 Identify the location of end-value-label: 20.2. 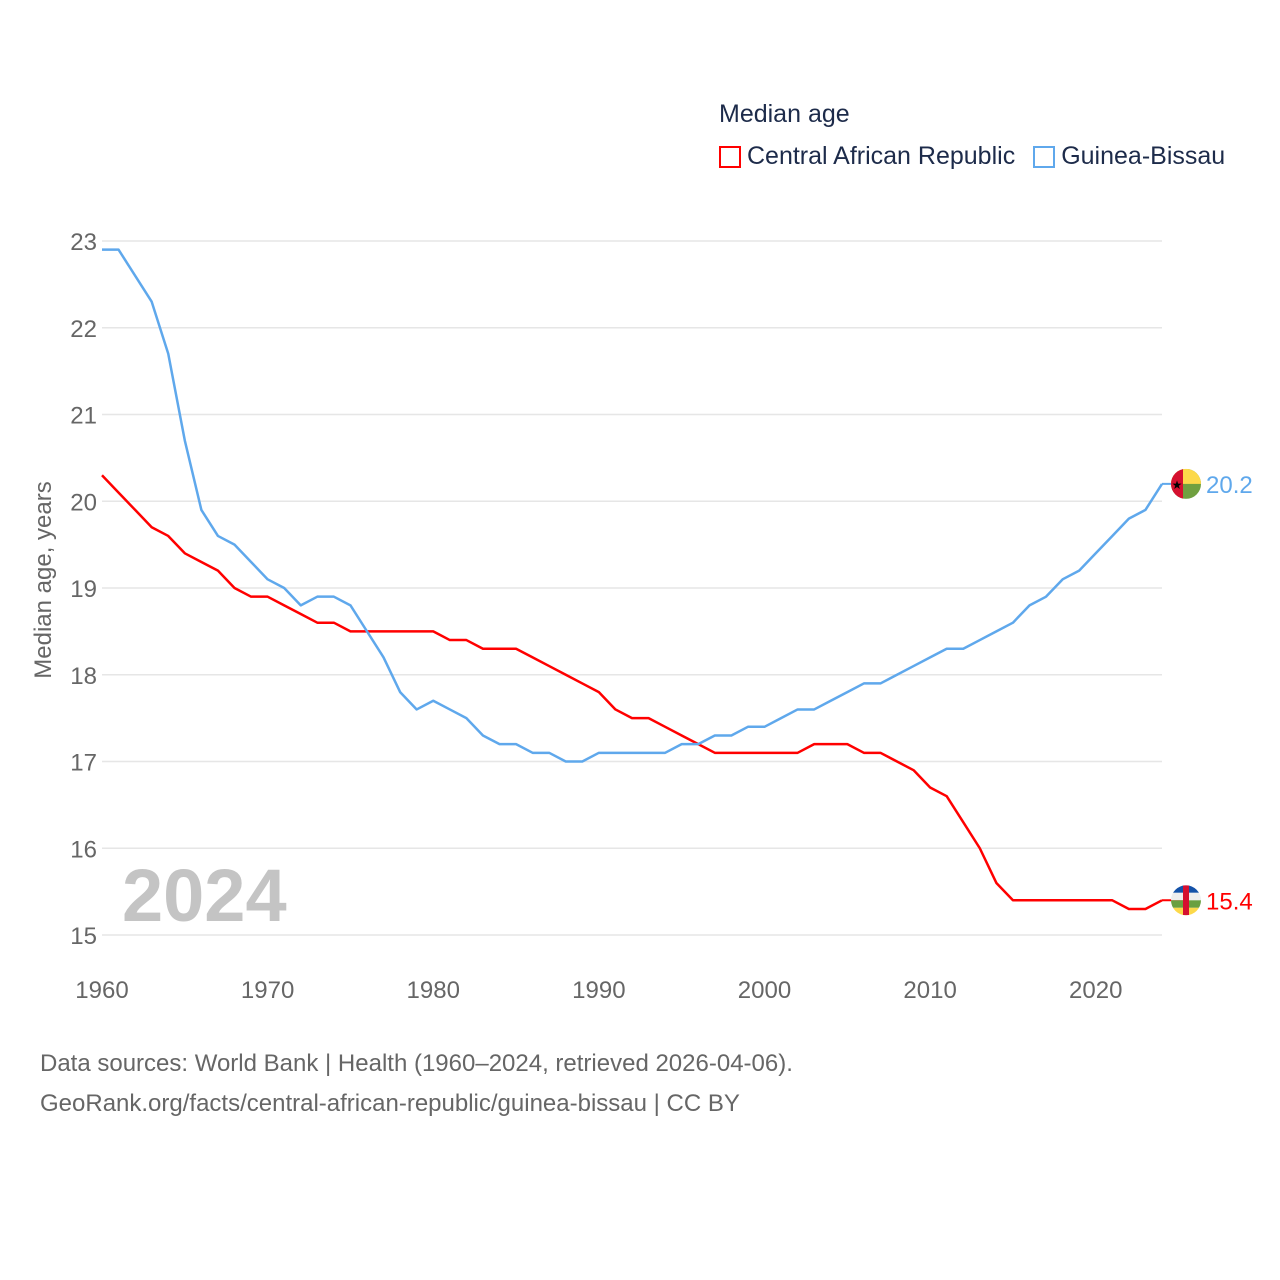
(1229, 485).